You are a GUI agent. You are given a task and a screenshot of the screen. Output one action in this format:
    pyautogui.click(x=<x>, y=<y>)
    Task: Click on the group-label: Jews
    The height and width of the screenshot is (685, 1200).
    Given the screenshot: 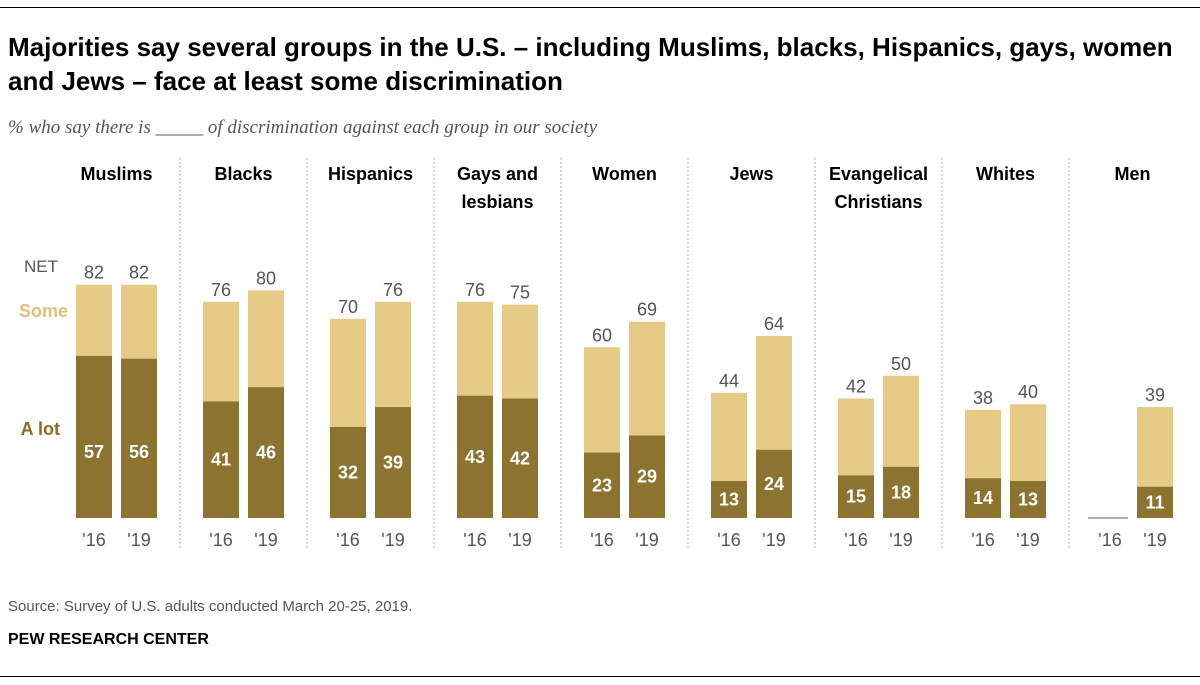 What is the action you would take?
    pyautogui.click(x=751, y=174)
    